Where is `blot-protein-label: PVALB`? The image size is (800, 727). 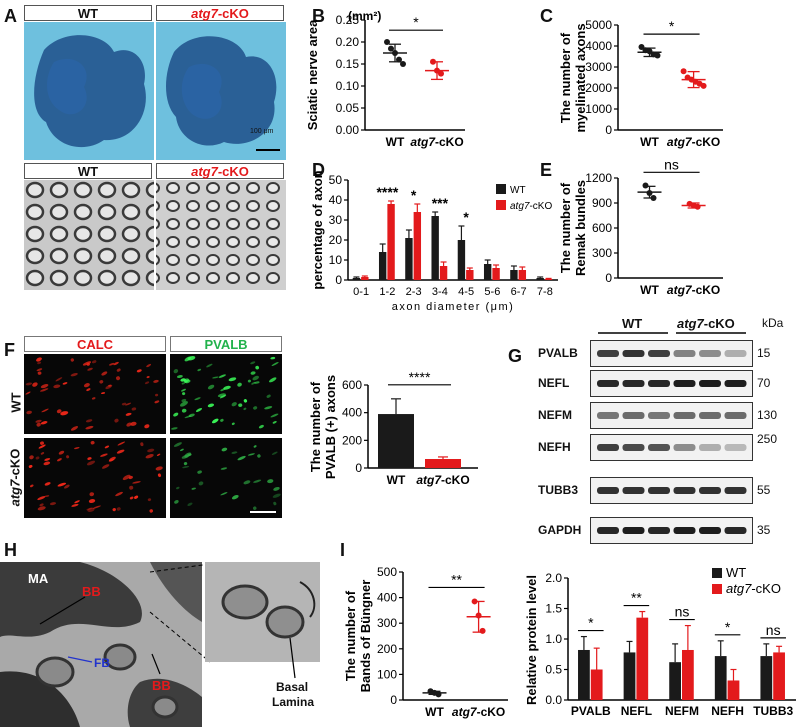
blot-protein-label: PVALB is located at coordinates (558, 353).